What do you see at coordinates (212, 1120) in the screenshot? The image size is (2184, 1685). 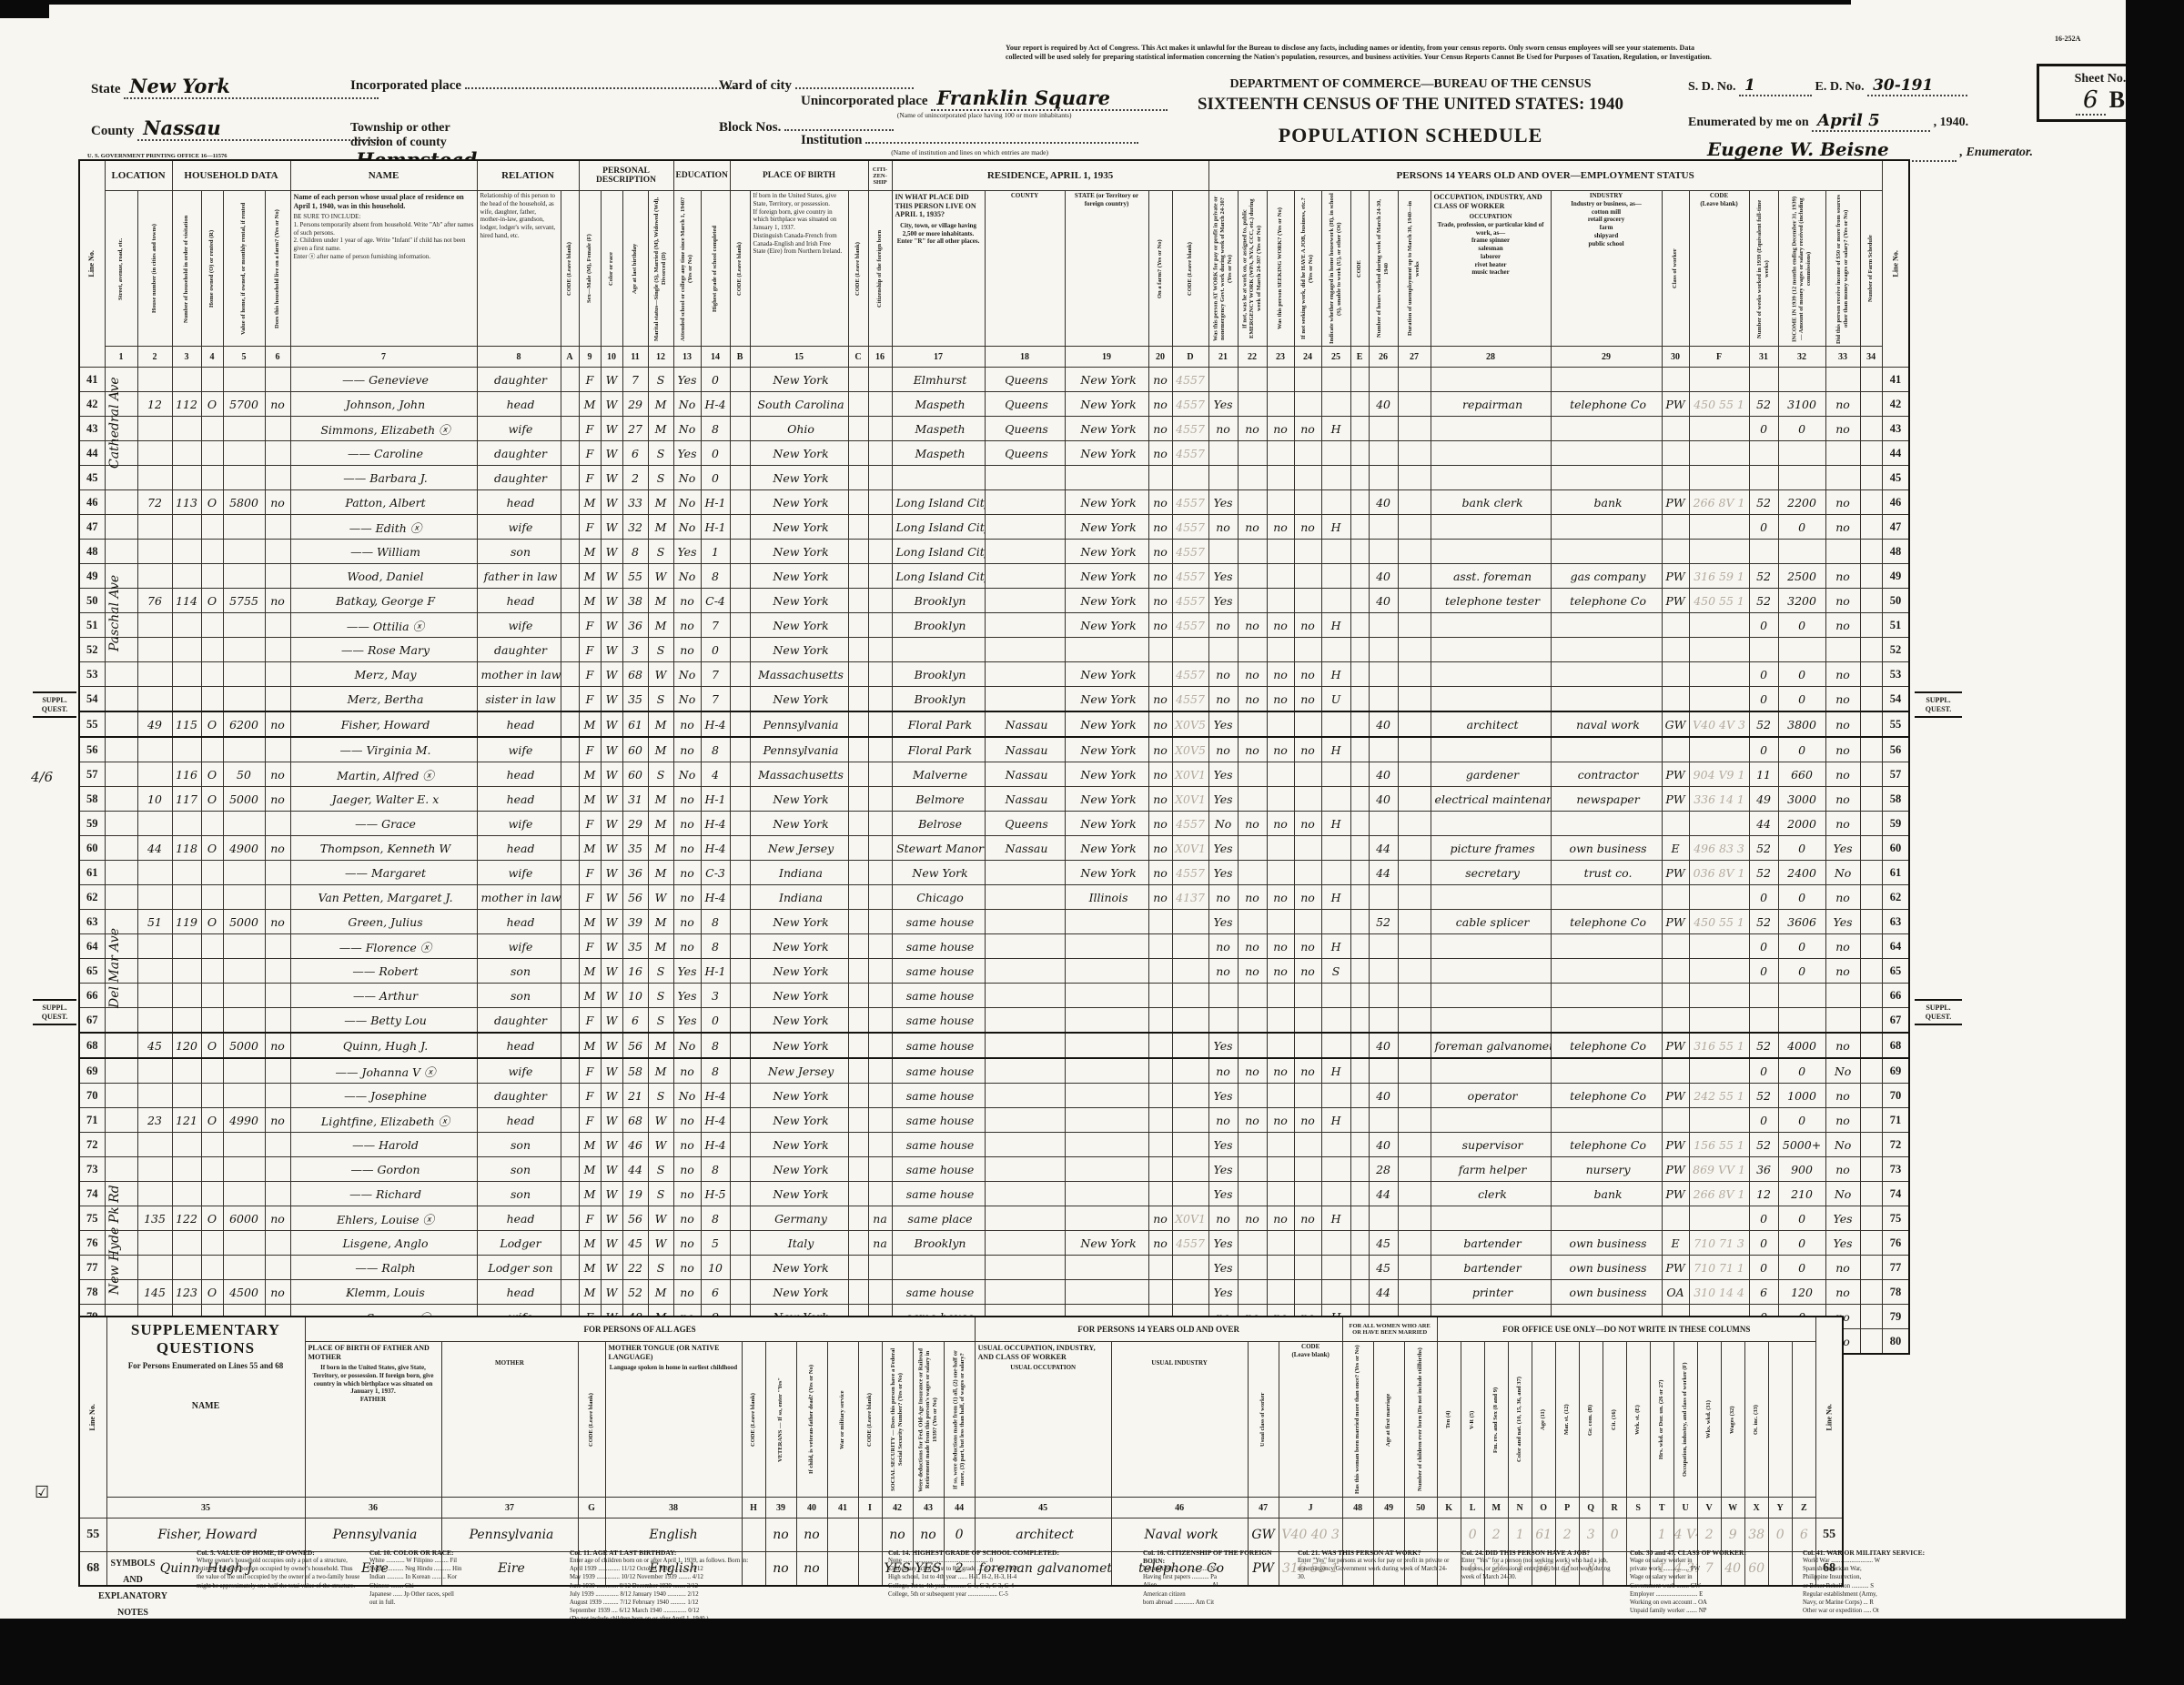 I see `cell-owned: O` at bounding box center [212, 1120].